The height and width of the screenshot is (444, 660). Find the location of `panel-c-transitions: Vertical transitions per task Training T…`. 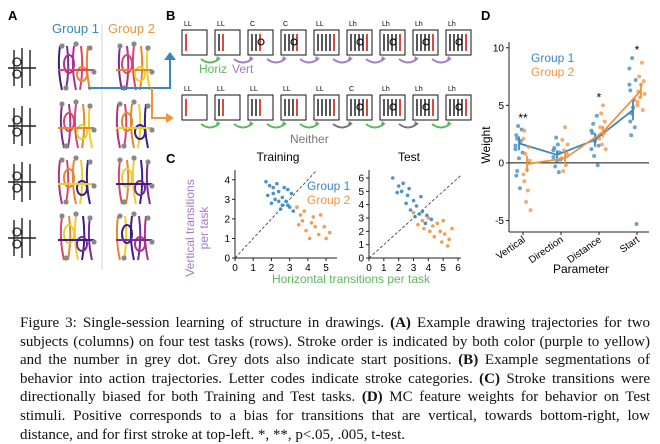

panel-c-transitions: Vertical transitions per task Training T… is located at coordinates (322, 218).